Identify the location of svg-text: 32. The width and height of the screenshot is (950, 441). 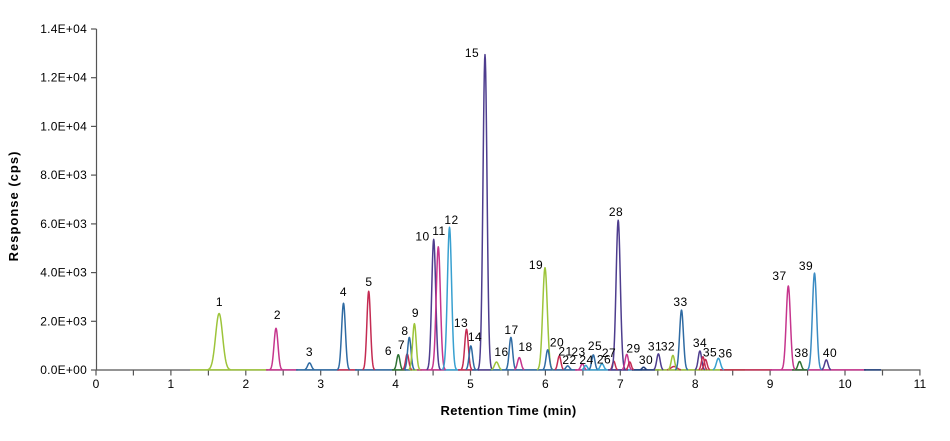
(668, 347).